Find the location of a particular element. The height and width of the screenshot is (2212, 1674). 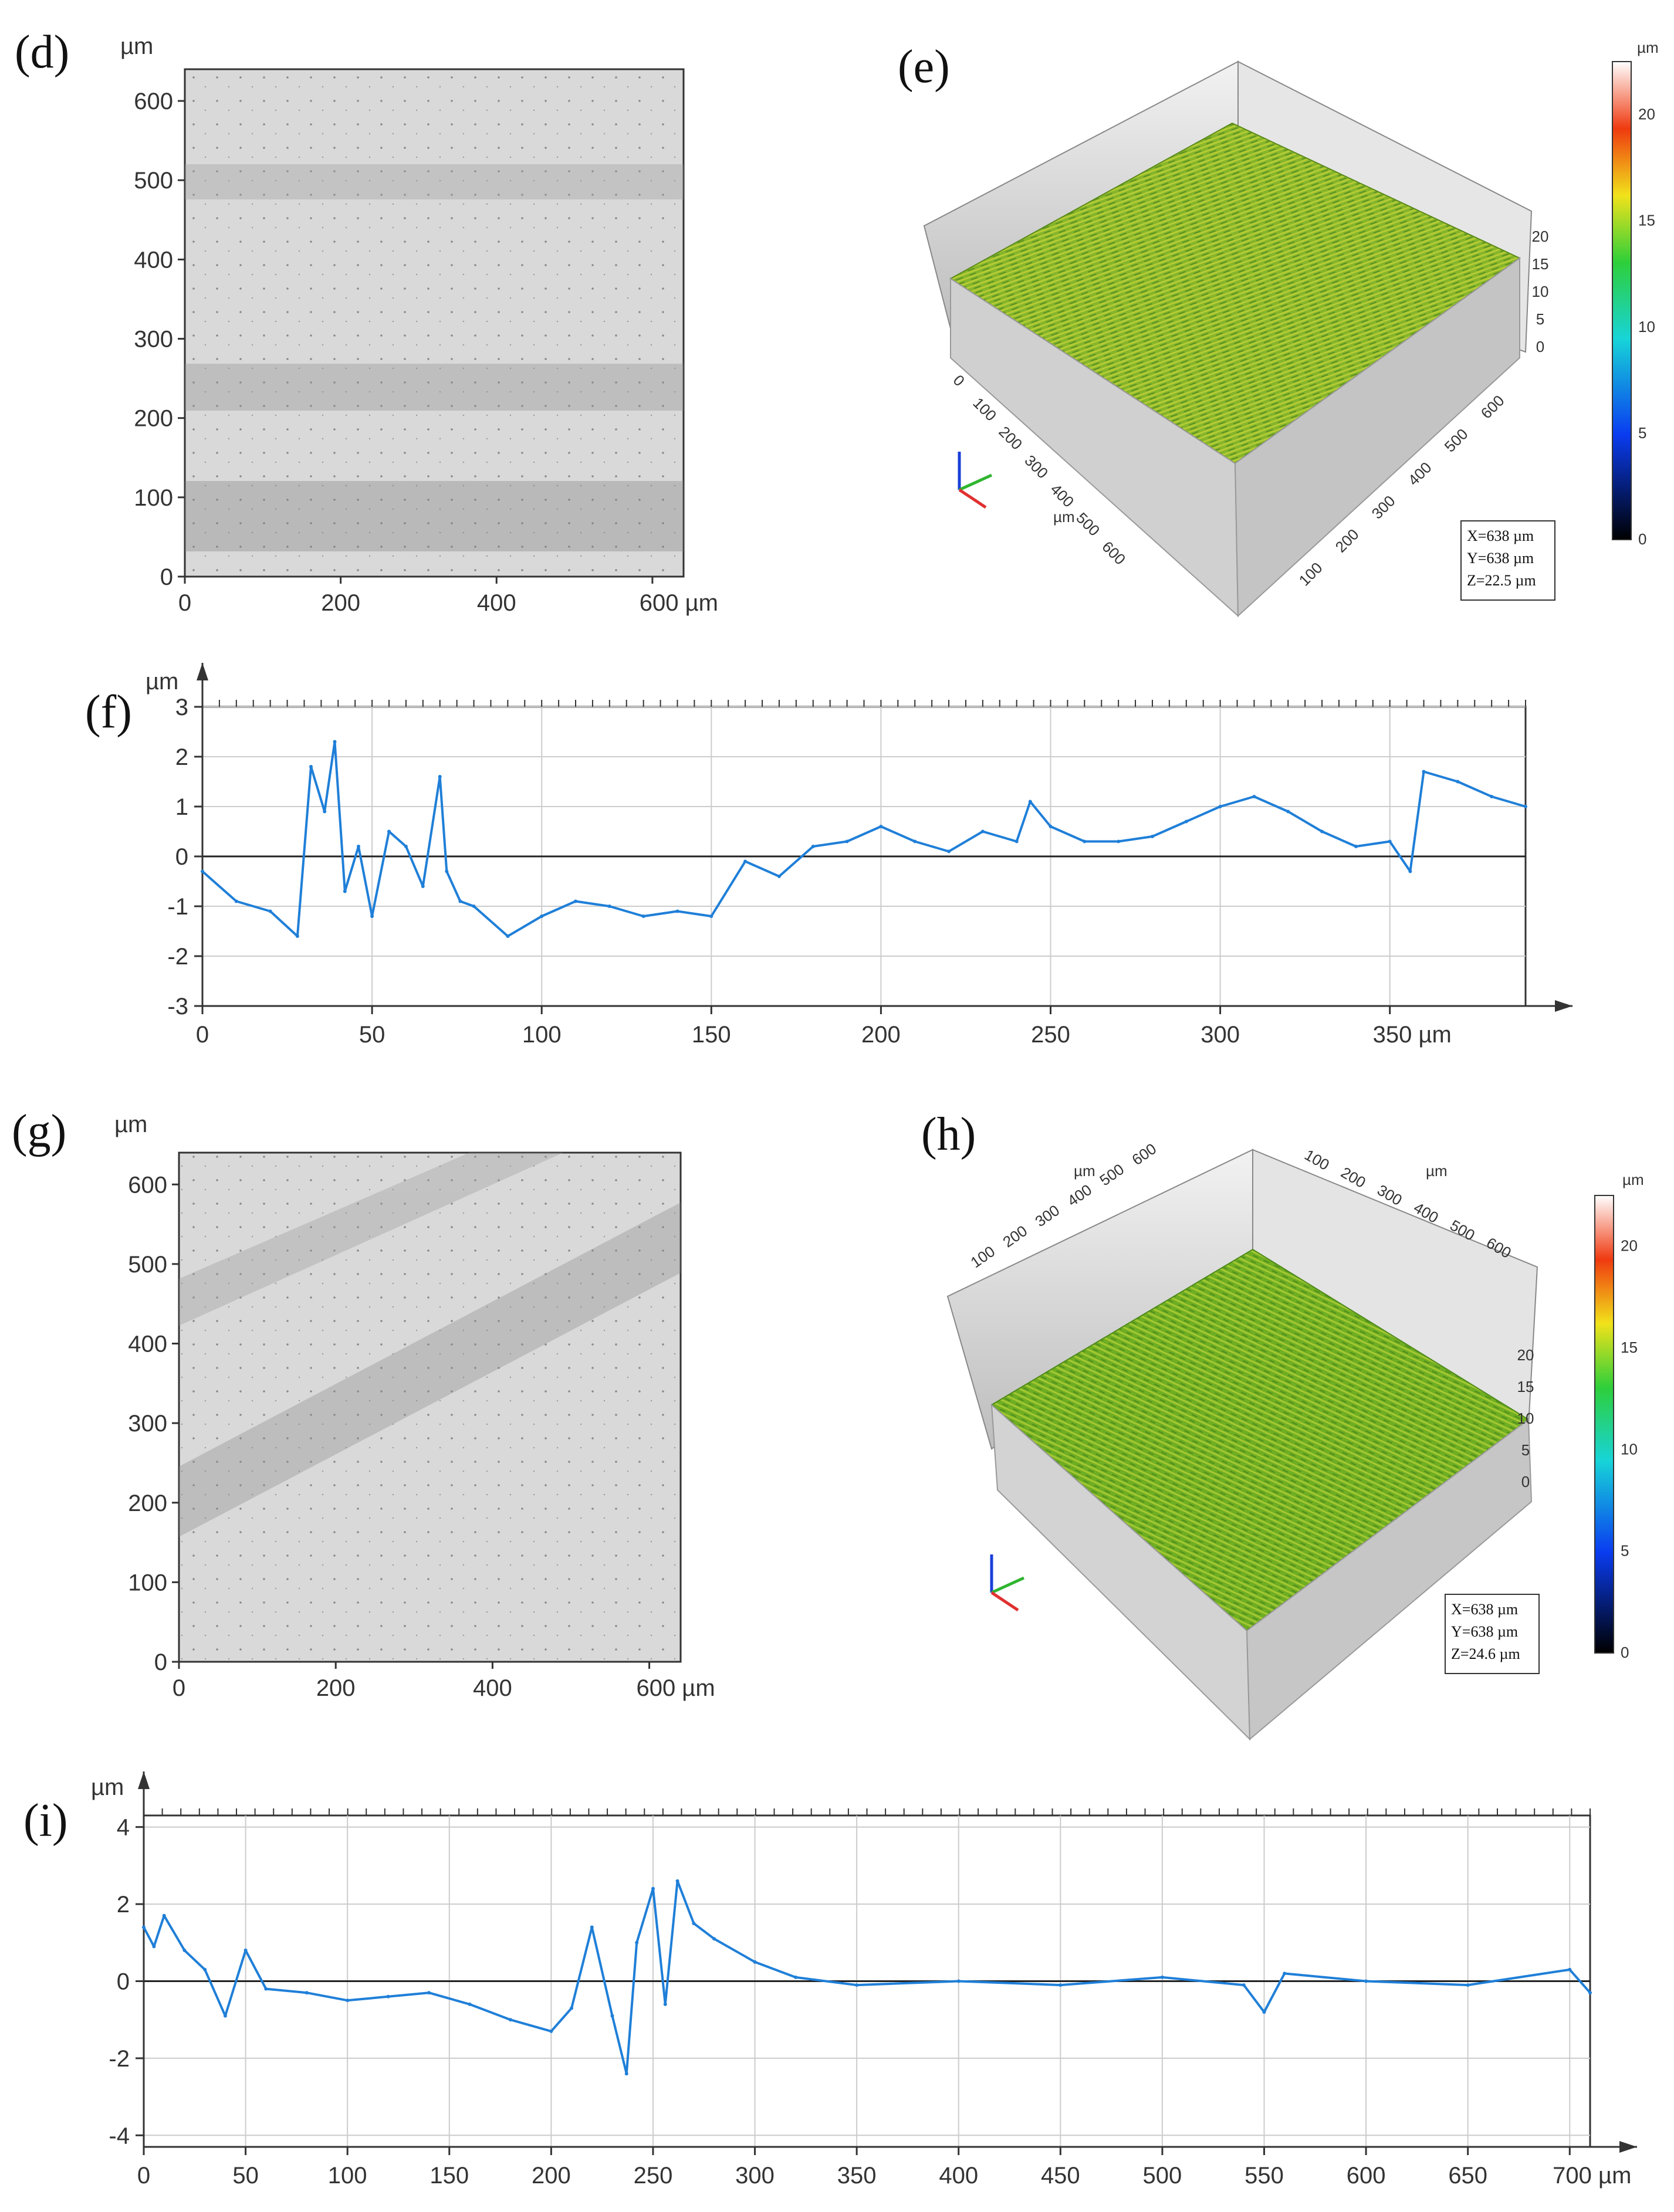

y-tick-label: 400 is located at coordinates (153, 260).